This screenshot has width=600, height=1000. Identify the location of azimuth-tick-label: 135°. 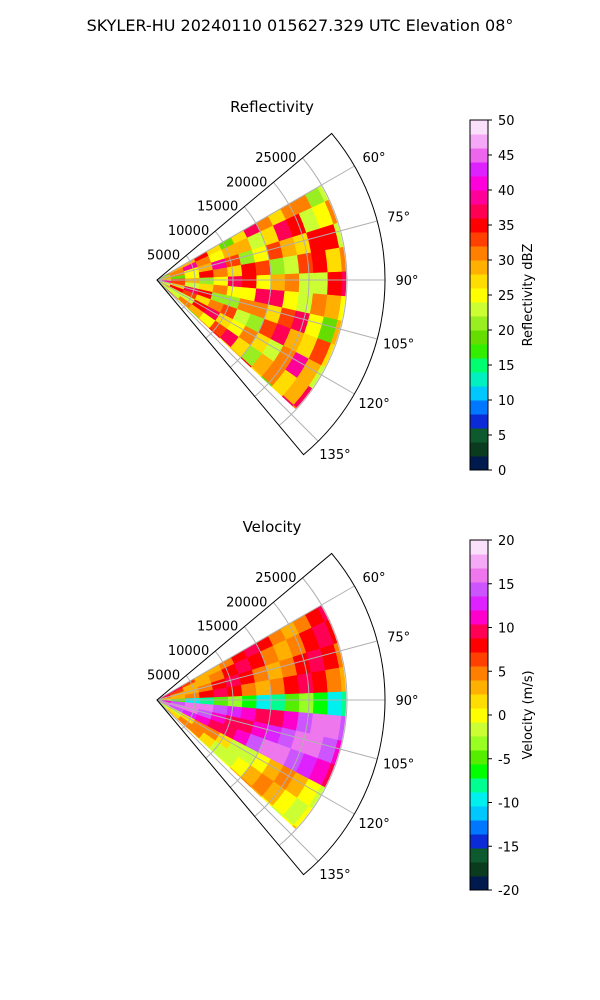
(334, 875).